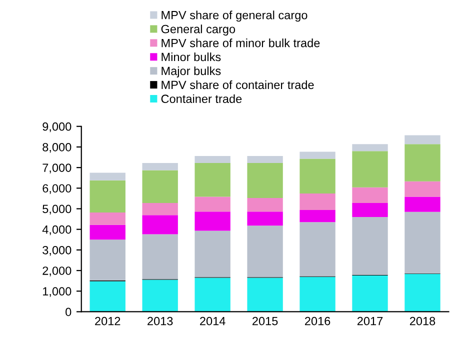 The image size is (465, 337). What do you see at coordinates (317, 321) in the screenshot?
I see `x-tick-label: 2016` at bounding box center [317, 321].